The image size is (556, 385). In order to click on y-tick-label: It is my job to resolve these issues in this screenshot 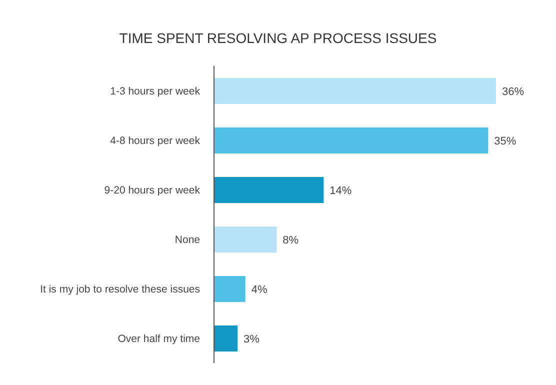, I will do `click(120, 289)`.